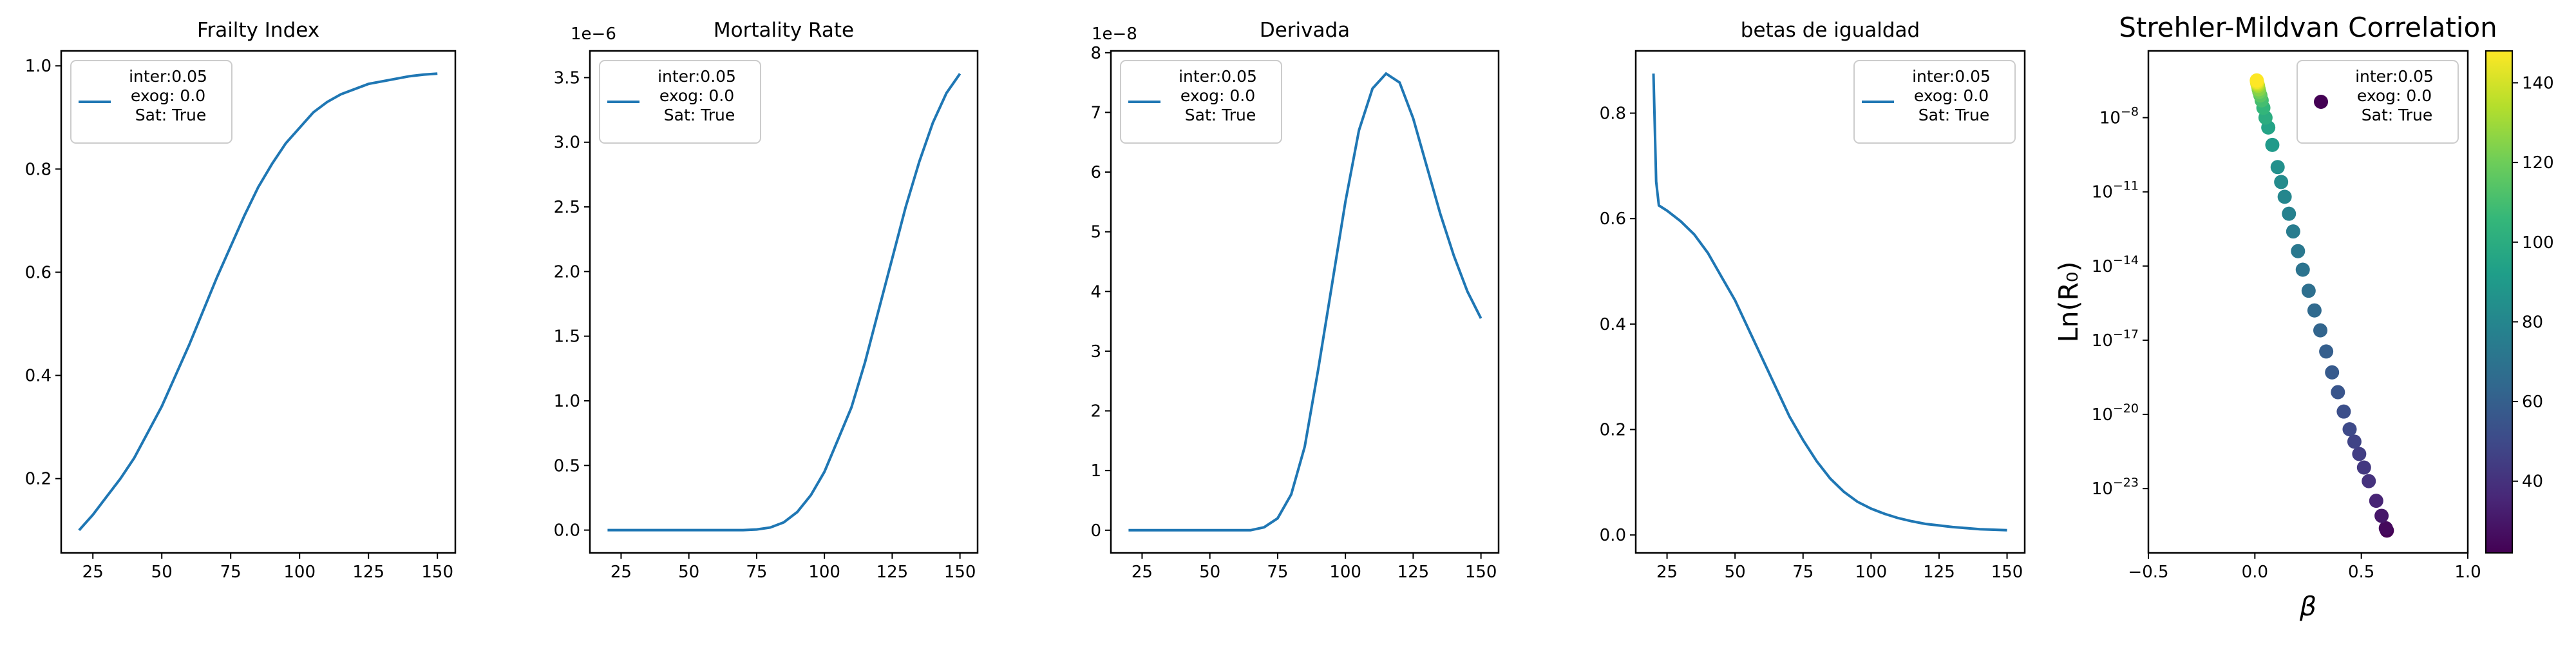 The height and width of the screenshot is (647, 2576). I want to click on y-tick-label: 10−8, so click(2119, 116).